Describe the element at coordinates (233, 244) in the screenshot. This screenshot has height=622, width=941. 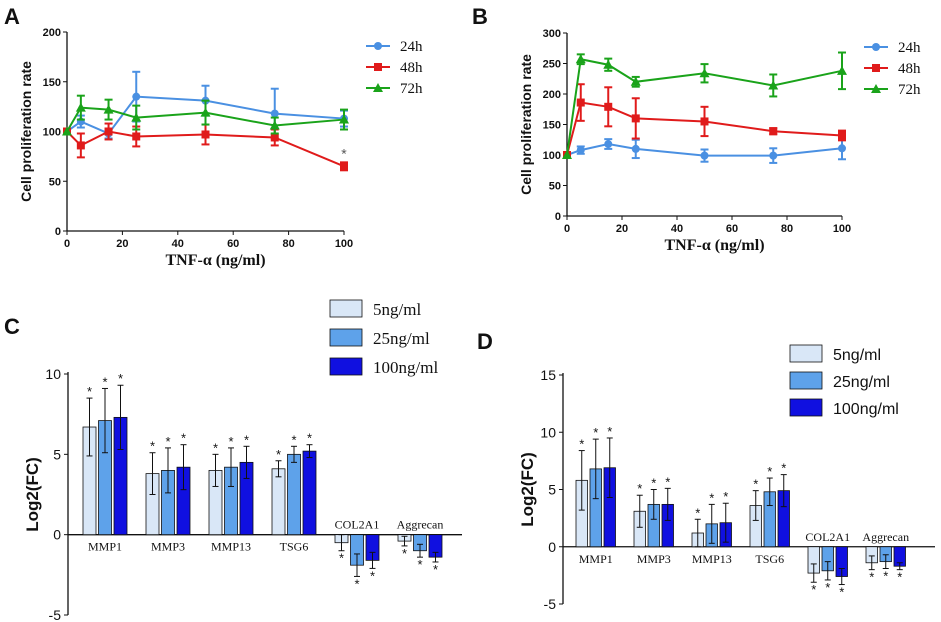
I see `x-tick-label: 60` at that location.